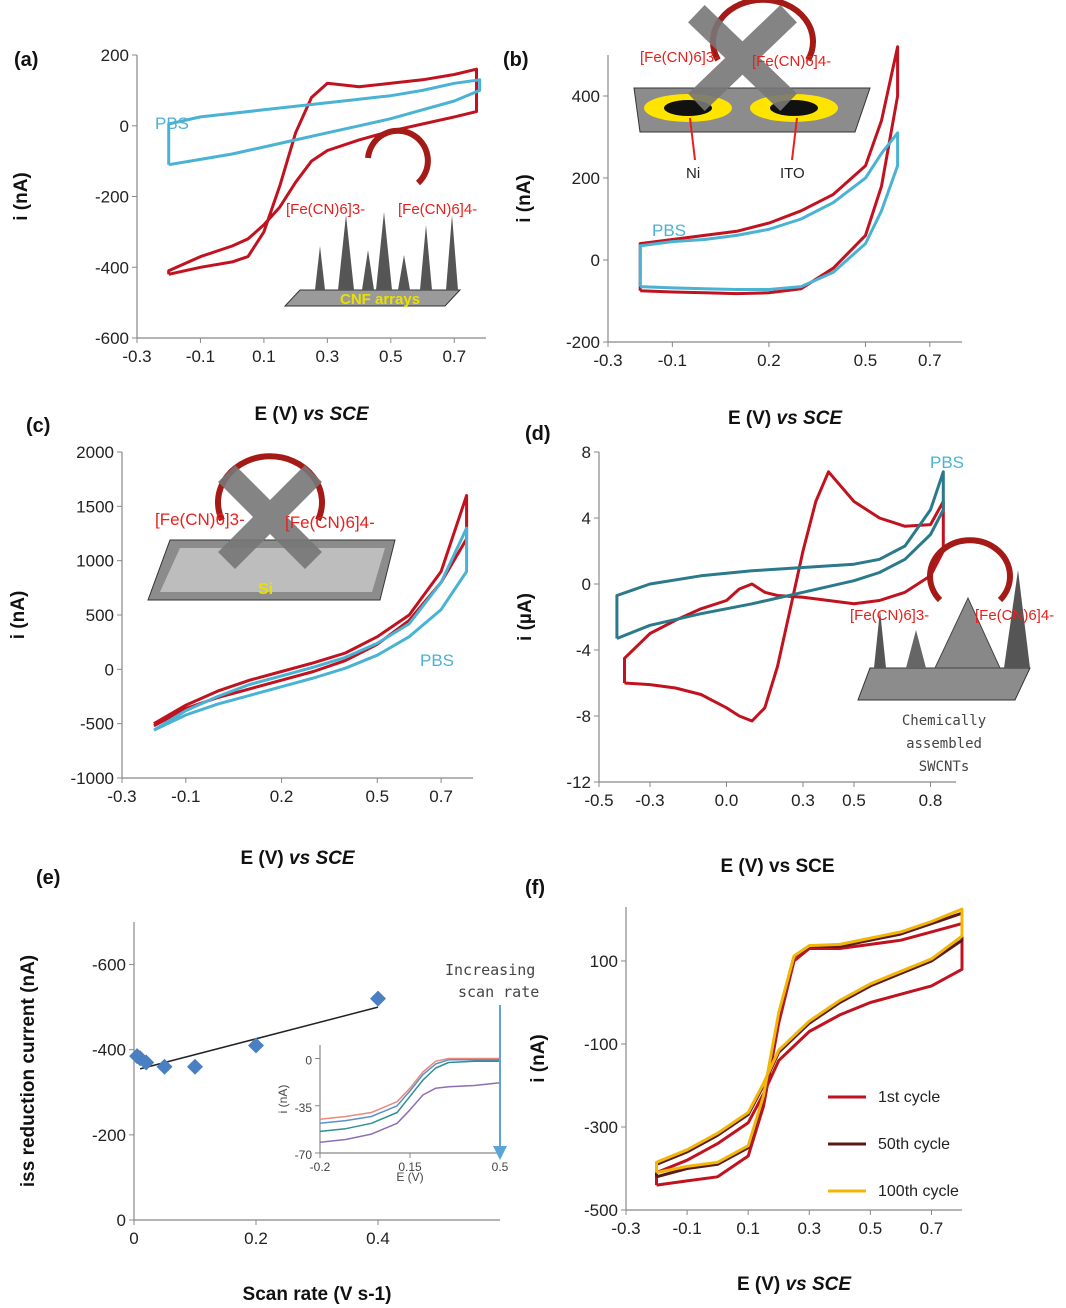 The image size is (1066, 1308). What do you see at coordinates (283, 1099) in the screenshot?
I see `inset-y-axis-label: i (nA)` at bounding box center [283, 1099].